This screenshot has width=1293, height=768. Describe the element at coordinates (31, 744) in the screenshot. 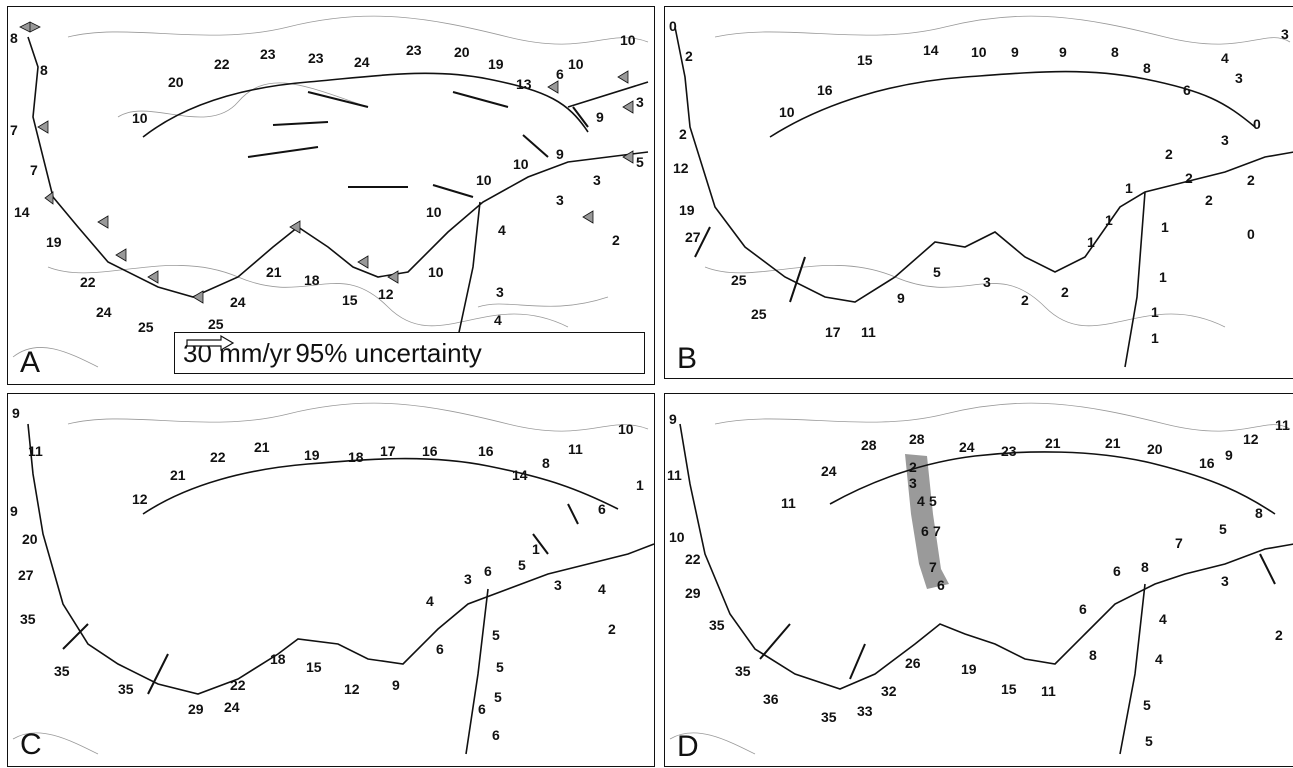

I see `panel-letter: C` at that location.